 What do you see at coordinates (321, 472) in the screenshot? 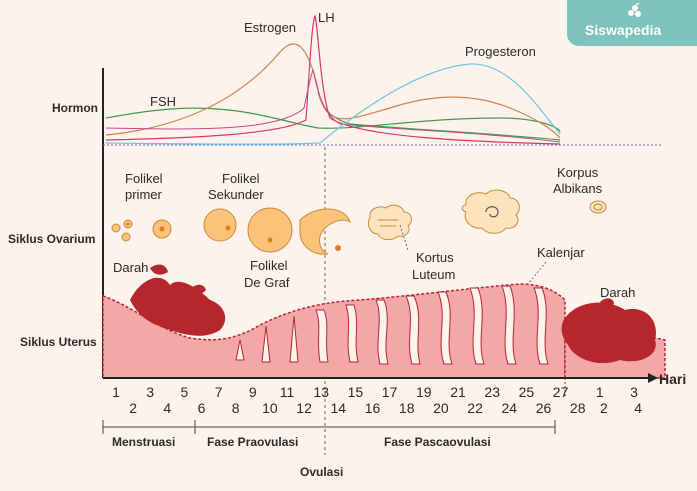
I see `phase-label-ovulation: Ovulasi` at bounding box center [321, 472].